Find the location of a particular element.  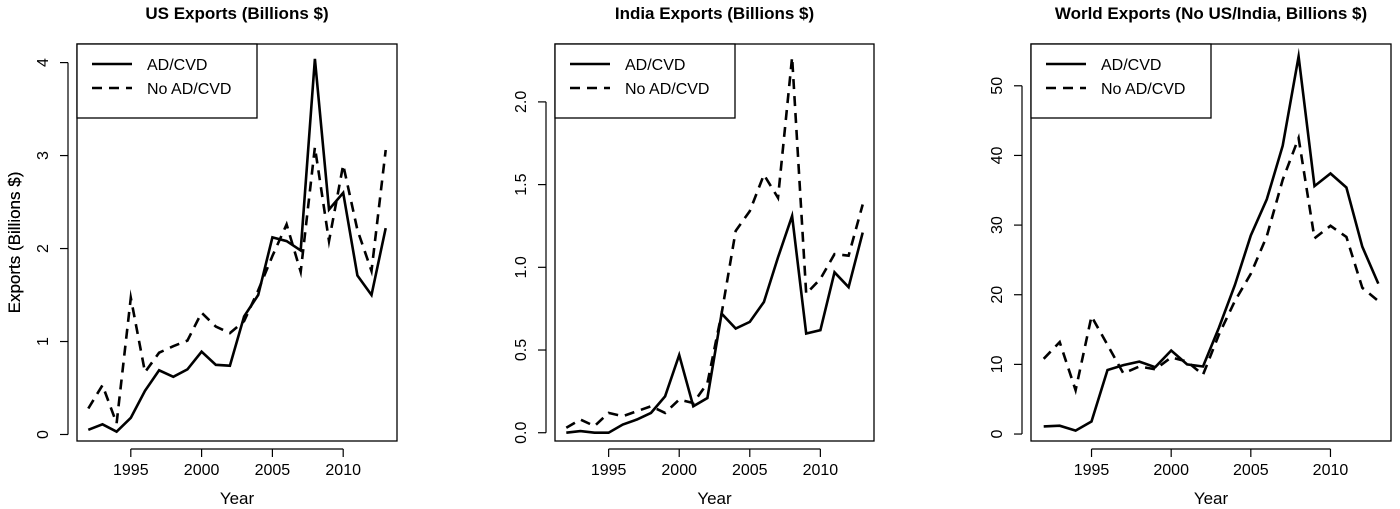

y-tick-label: 2.0 is located at coordinates (521, 102).